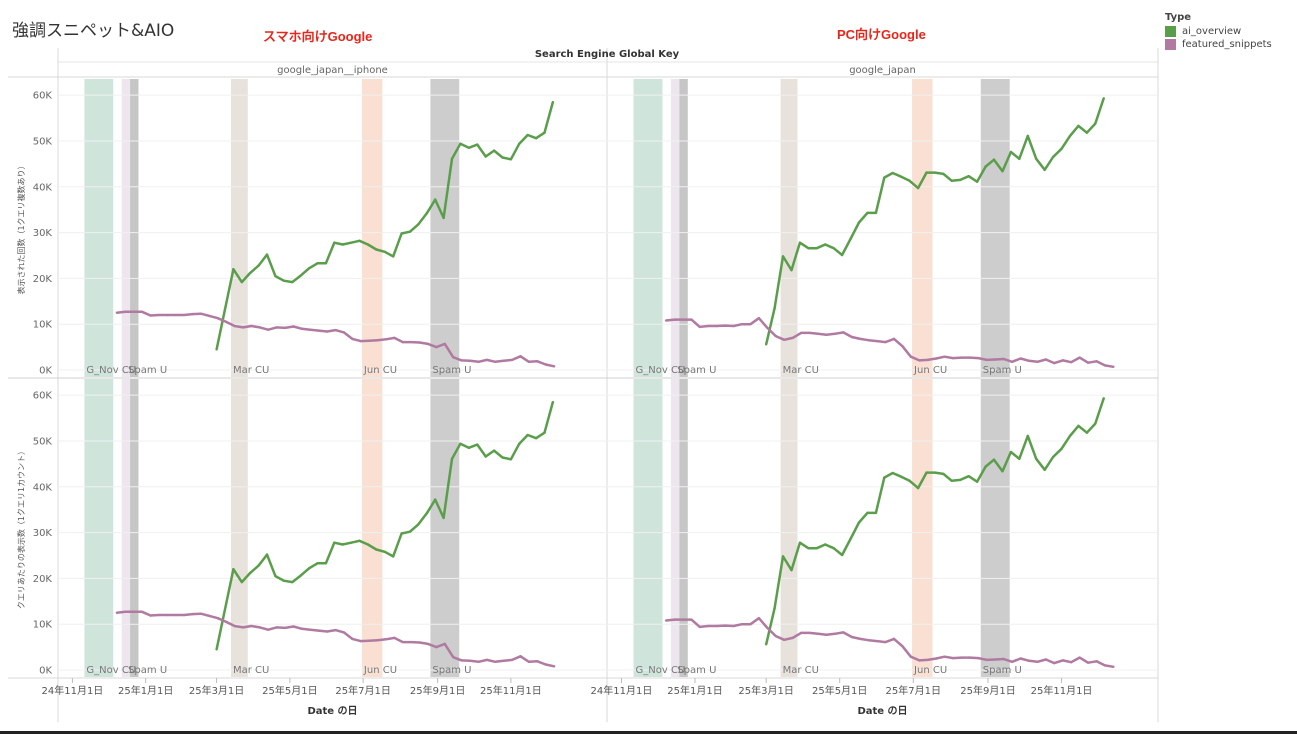 Image resolution: width=1297 pixels, height=734 pixels. I want to click on y-tick-label-0-4: 40K, so click(43, 187).